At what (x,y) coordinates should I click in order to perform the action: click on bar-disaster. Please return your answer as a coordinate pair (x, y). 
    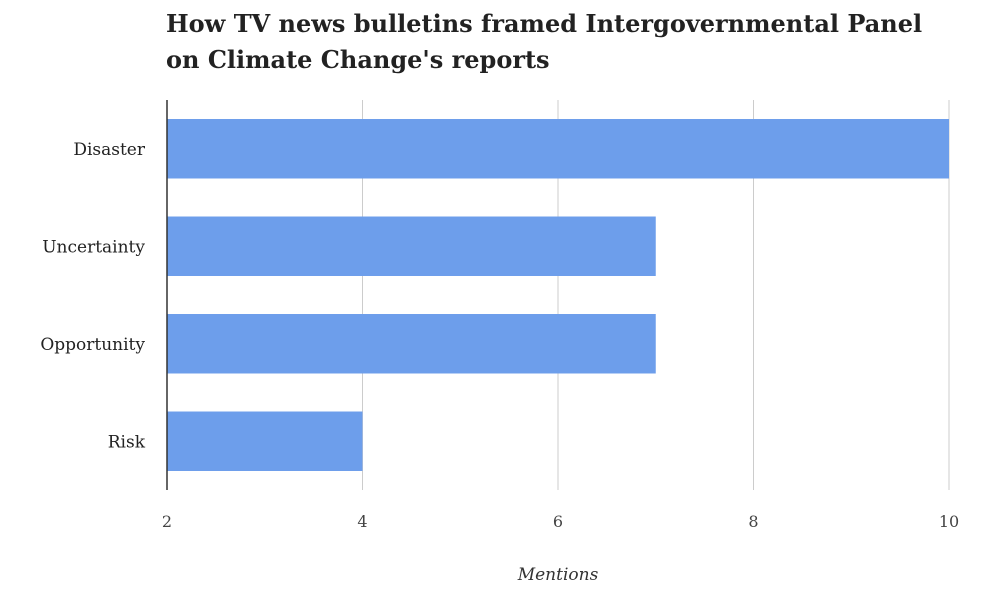
    Looking at the image, I should click on (558, 149).